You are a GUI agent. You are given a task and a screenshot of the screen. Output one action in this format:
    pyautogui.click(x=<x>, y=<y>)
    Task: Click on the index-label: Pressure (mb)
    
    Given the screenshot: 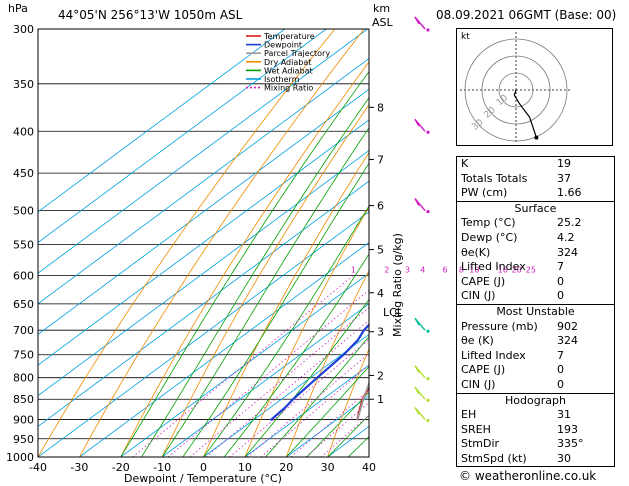 What is the action you would take?
    pyautogui.click(x=499, y=326)
    